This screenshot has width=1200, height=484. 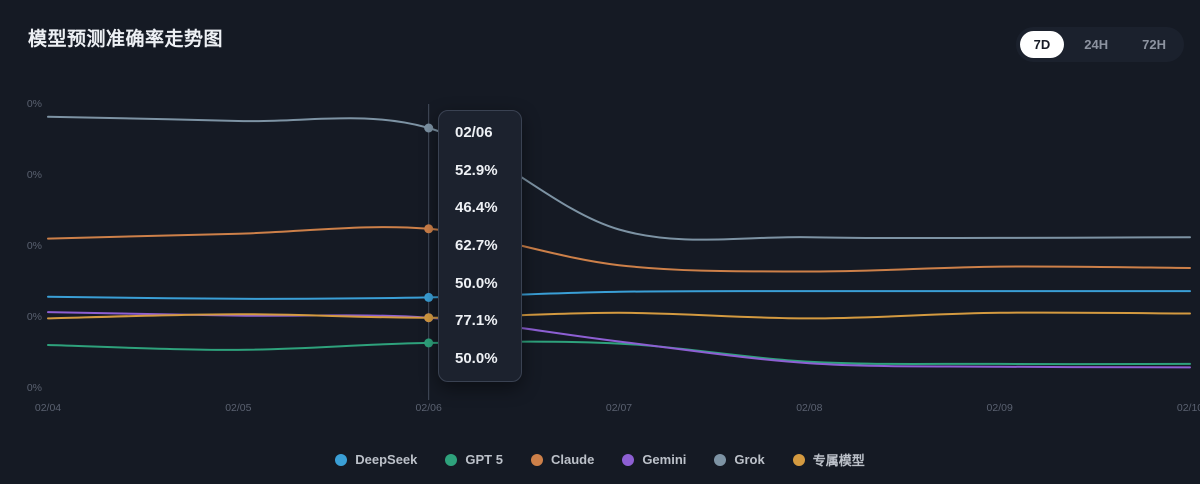 What do you see at coordinates (572, 459) in the screenshot?
I see `legend-label: Claude` at bounding box center [572, 459].